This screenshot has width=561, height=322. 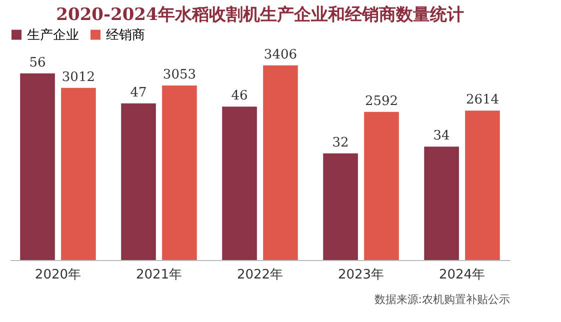 I want to click on data-label: 3012, so click(x=78, y=77).